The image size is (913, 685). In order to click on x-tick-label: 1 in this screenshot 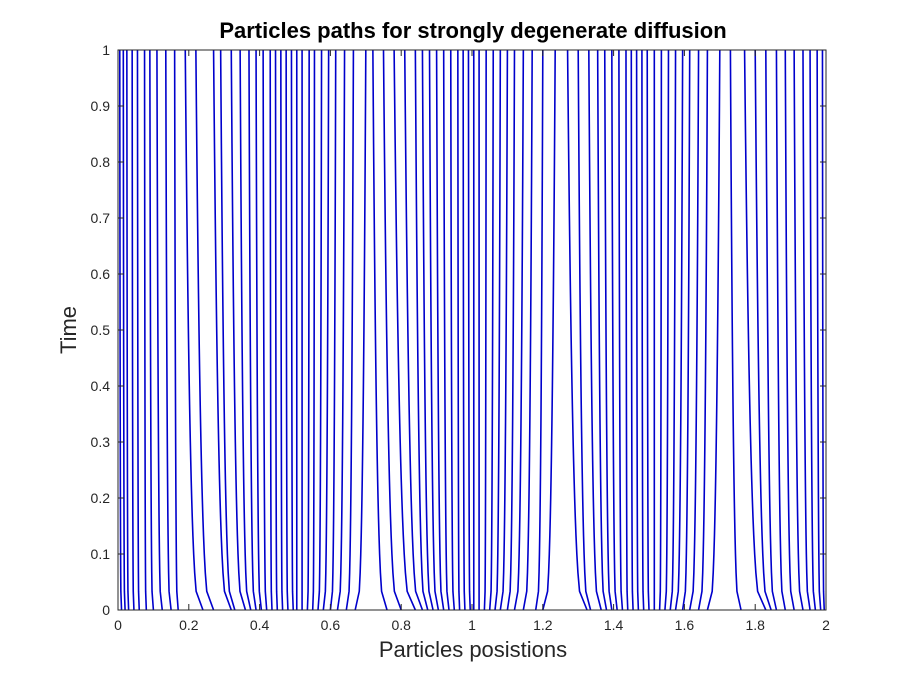, I will do `click(472, 625)`.